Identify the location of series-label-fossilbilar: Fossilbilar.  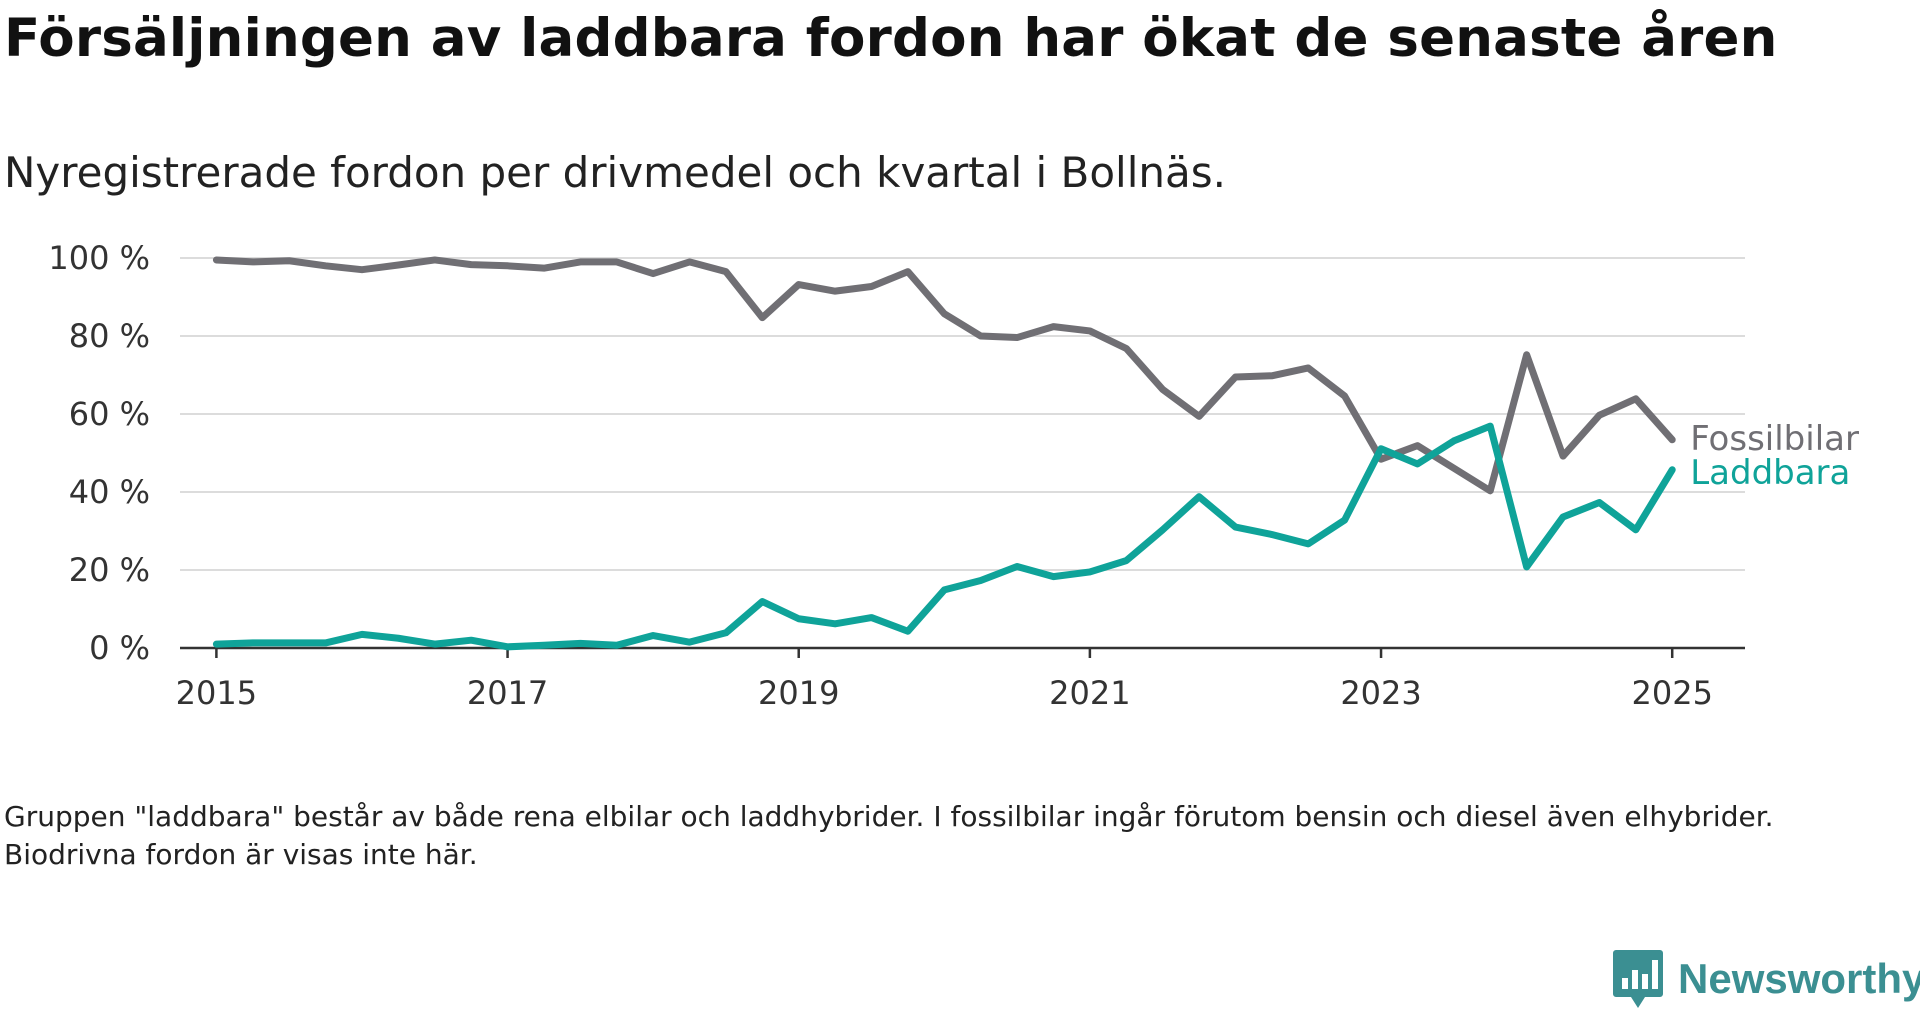
(1774, 439).